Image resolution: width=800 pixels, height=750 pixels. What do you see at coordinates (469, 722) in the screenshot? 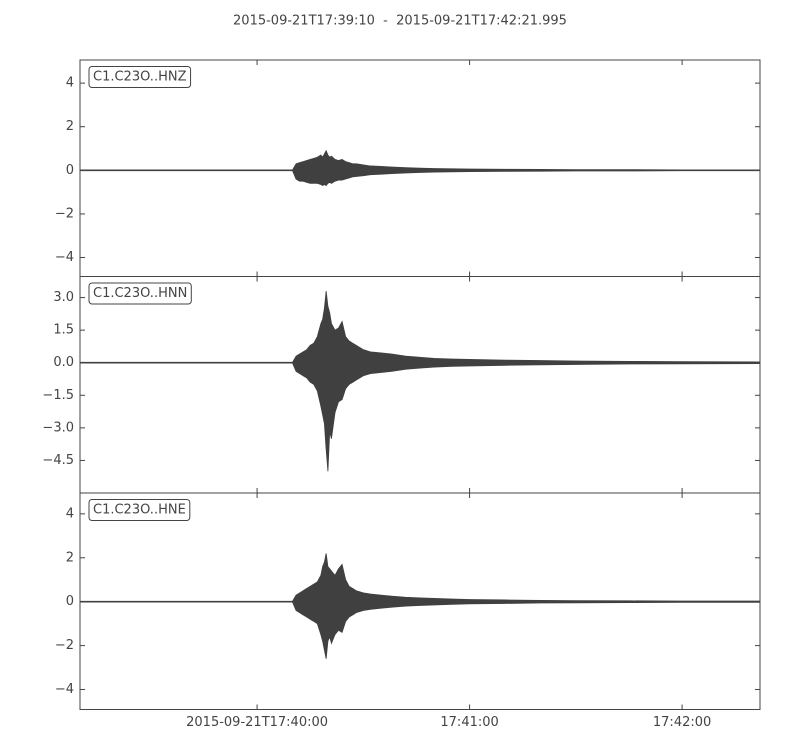
I see `x-tick-label: 17:41:00` at bounding box center [469, 722].